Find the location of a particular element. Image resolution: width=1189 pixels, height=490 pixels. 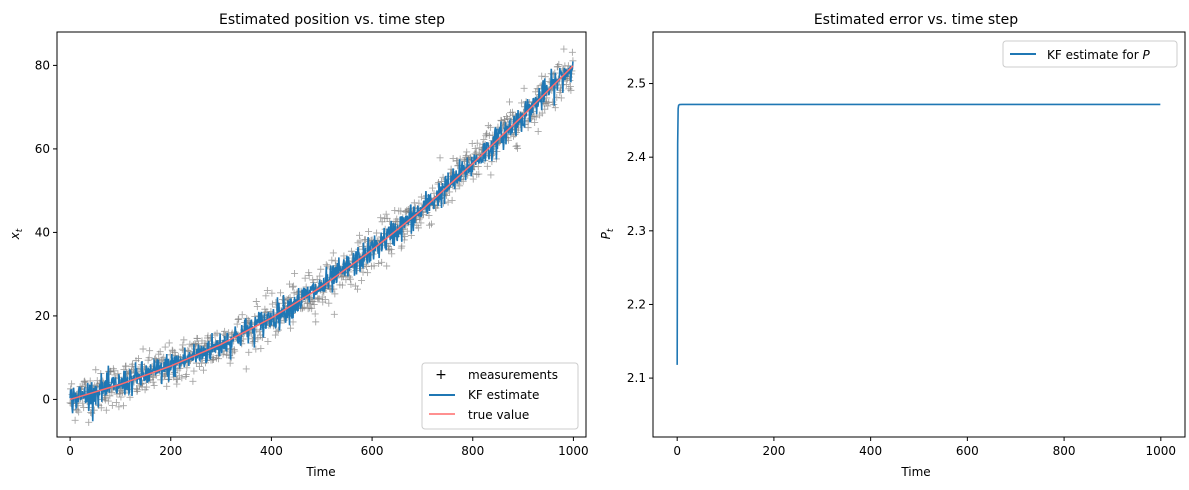

position-chart-title: Estimated position vs. time step is located at coordinates (332, 20).